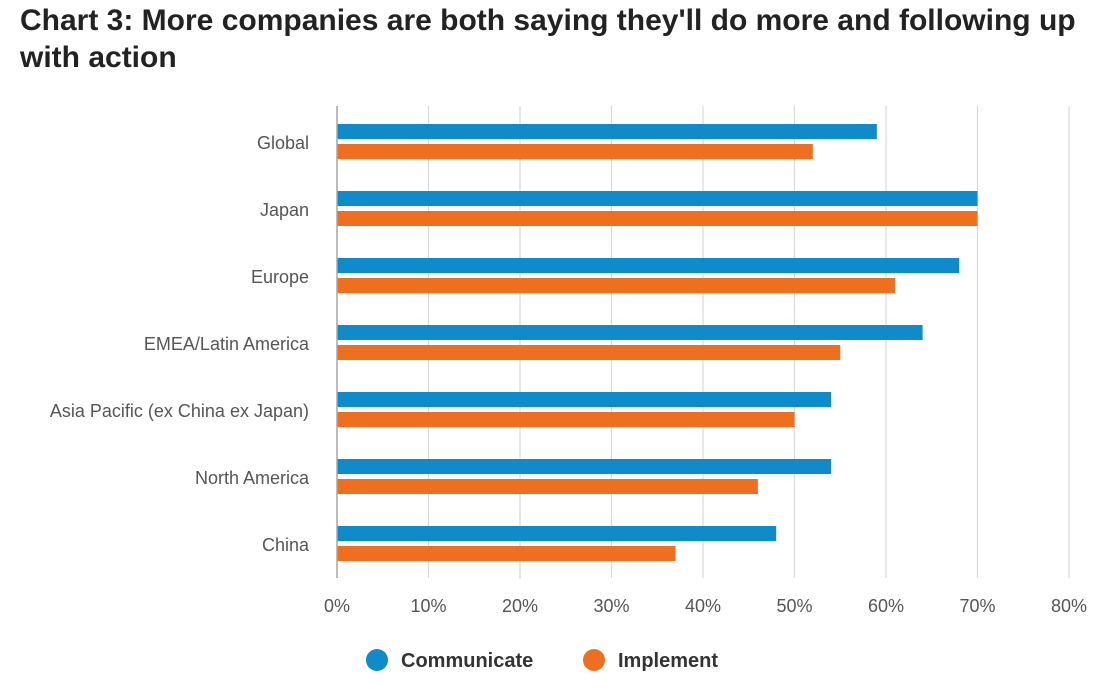 Image resolution: width=1107 pixels, height=699 pixels. Describe the element at coordinates (557, 533) in the screenshot. I see `bar-communicate-china` at that location.